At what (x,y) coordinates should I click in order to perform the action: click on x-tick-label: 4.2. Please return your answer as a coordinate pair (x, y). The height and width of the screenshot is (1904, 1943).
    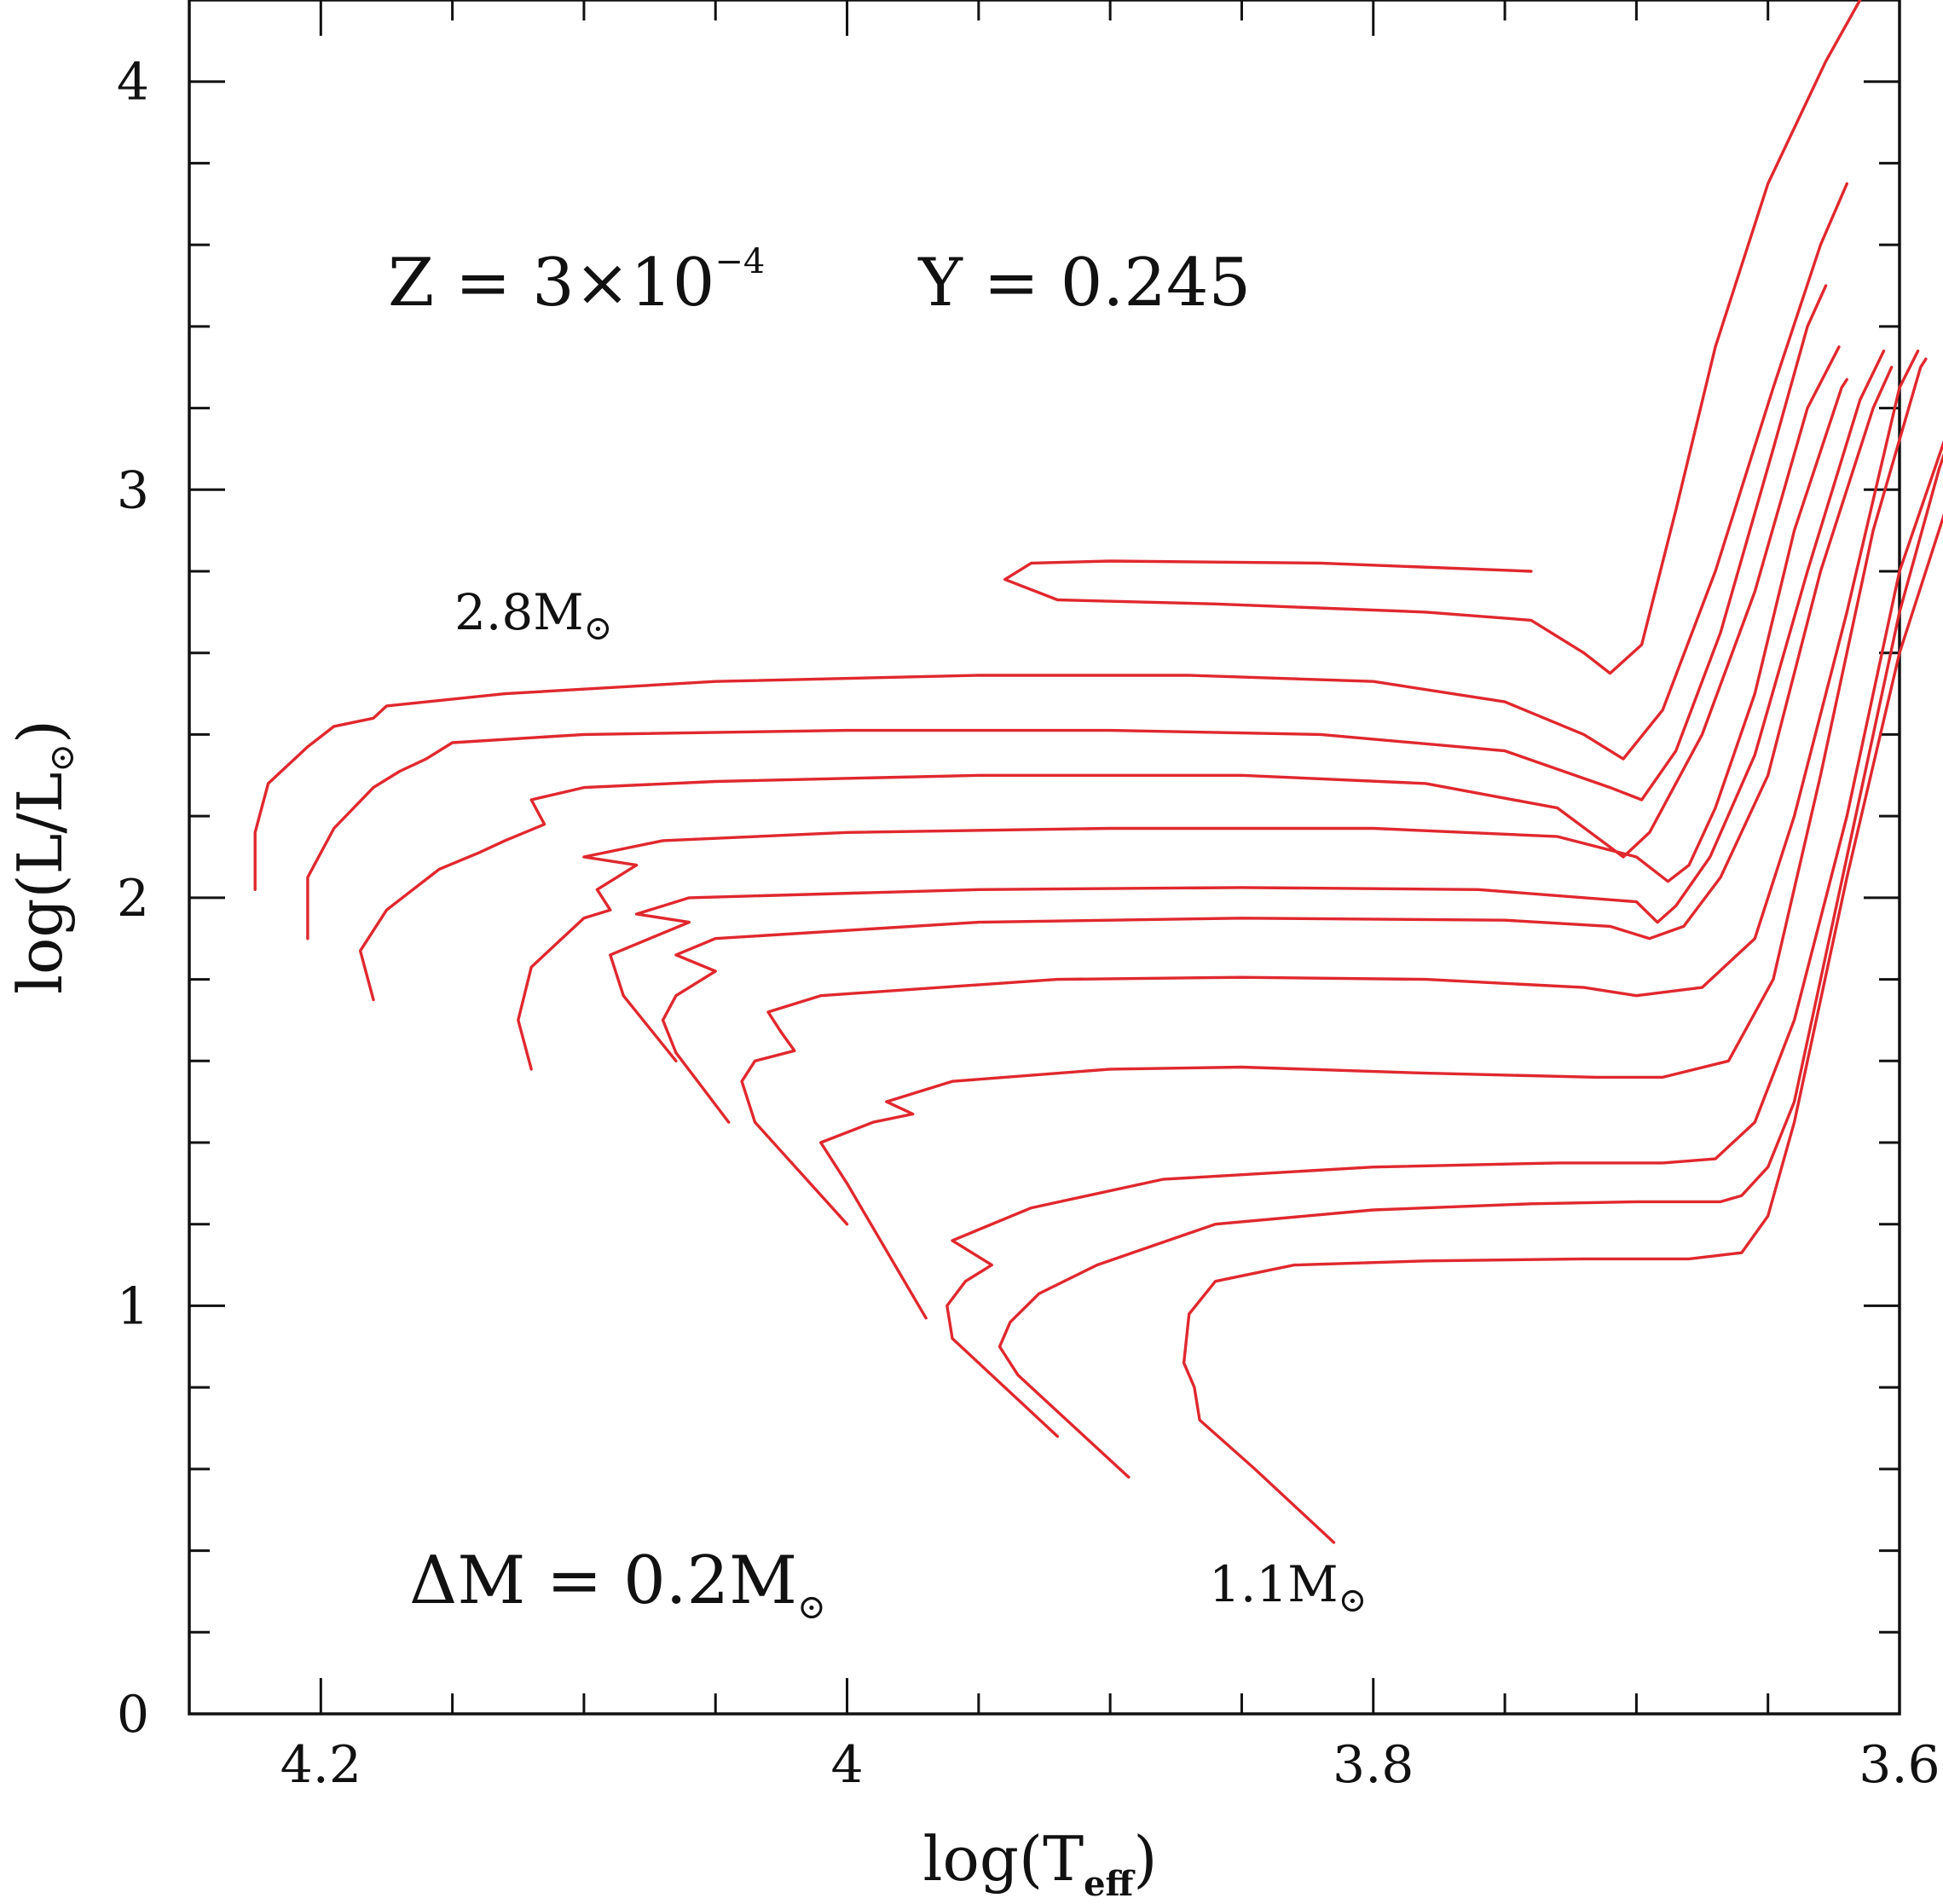
    Looking at the image, I should click on (320, 1765).